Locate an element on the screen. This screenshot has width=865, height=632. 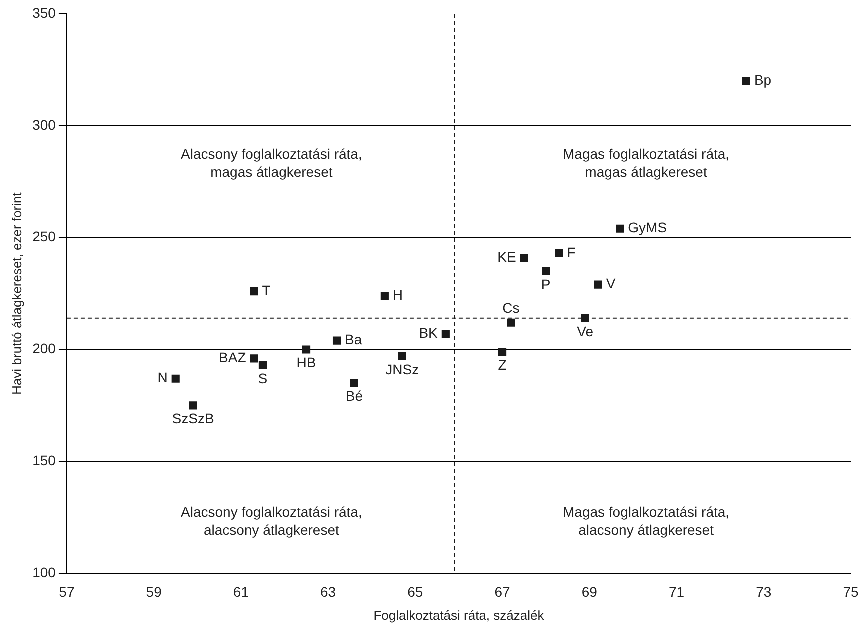
y-tick-label: 150 is located at coordinates (44, 460).